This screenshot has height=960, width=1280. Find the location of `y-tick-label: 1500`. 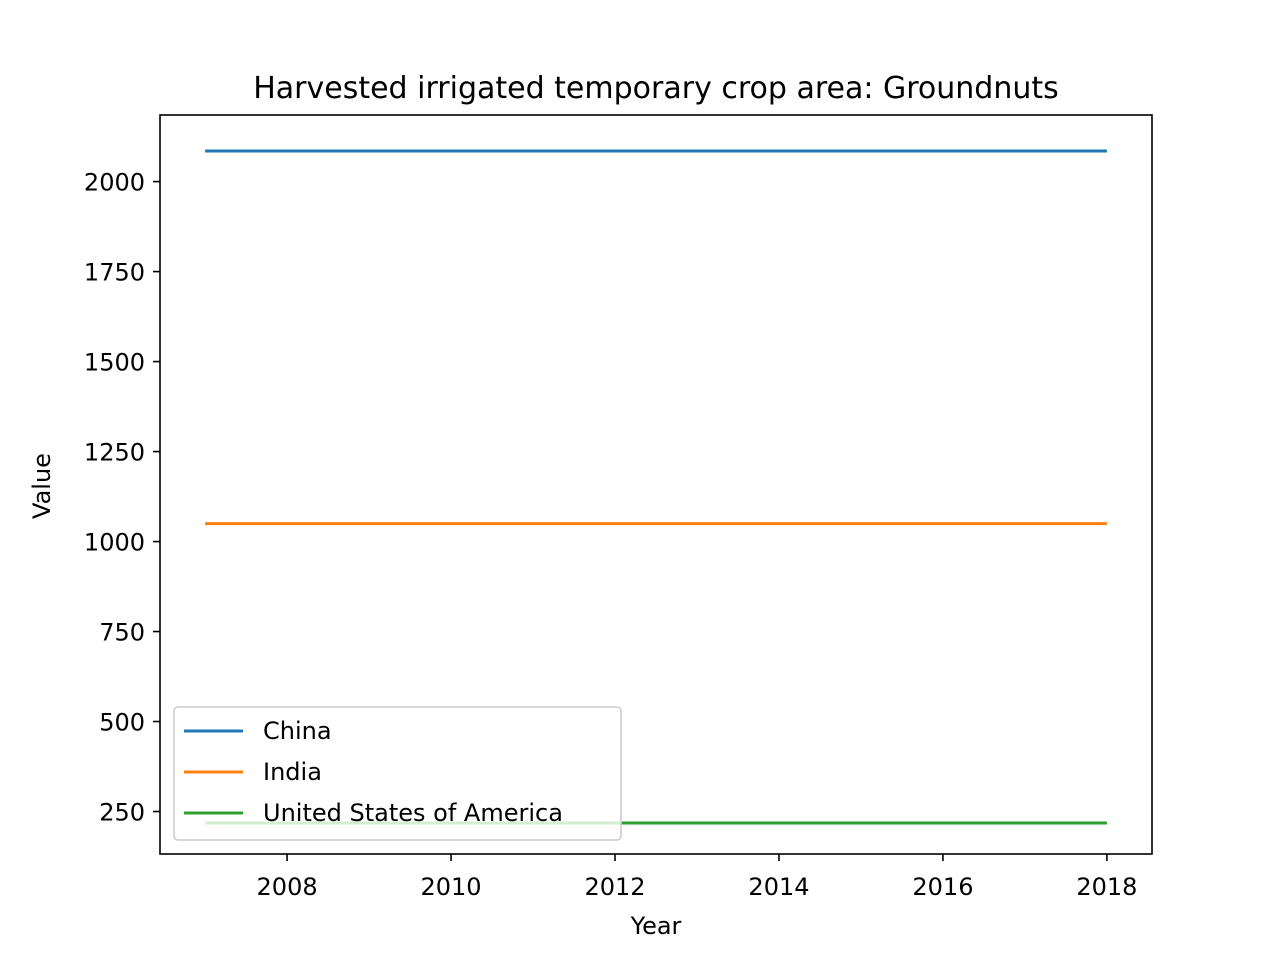

y-tick-label: 1500 is located at coordinates (114, 363).